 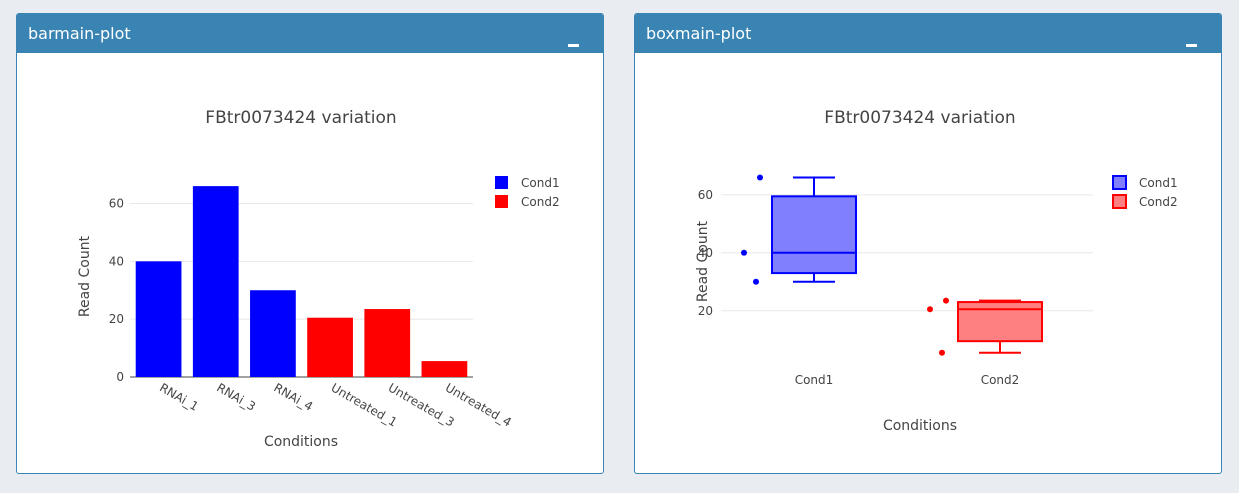 I want to click on x-tick-label: Cond1, so click(x=814, y=380).